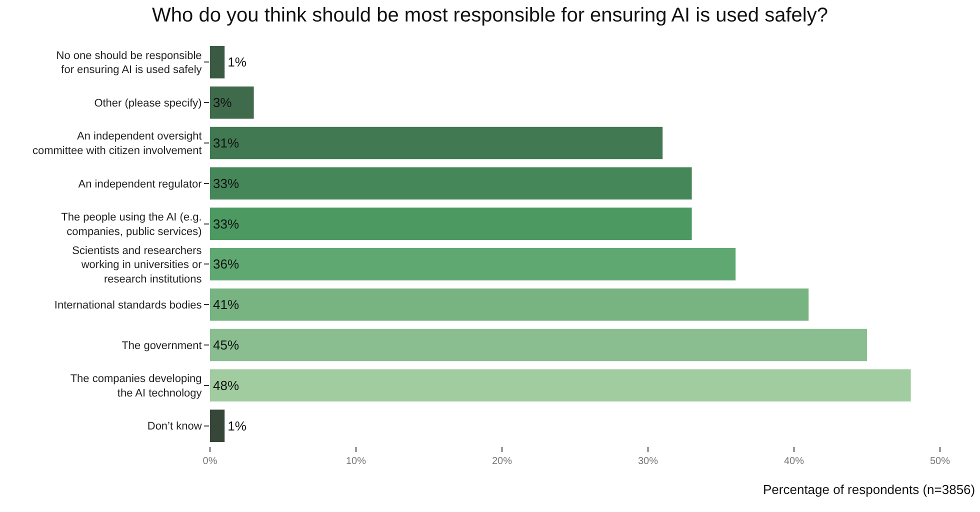  What do you see at coordinates (226, 143) in the screenshot?
I see `data-label: 31%` at bounding box center [226, 143].